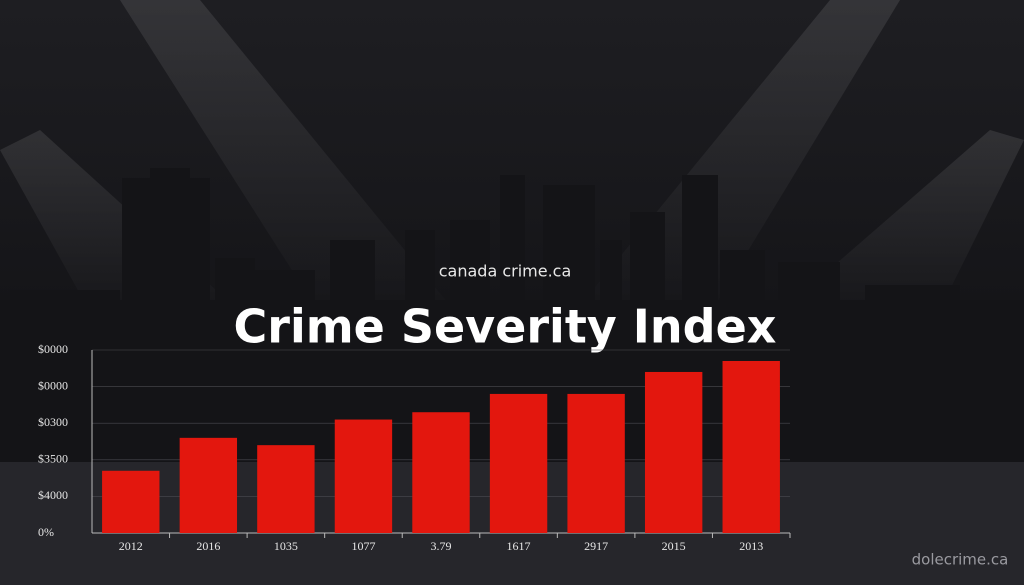 The image size is (1024, 585). I want to click on x-tick-label: 1617, so click(519, 546).